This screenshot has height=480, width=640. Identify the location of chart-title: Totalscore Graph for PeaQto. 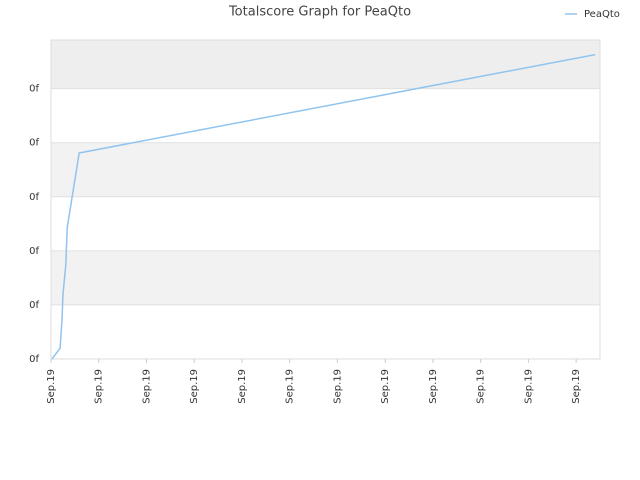
(319, 12).